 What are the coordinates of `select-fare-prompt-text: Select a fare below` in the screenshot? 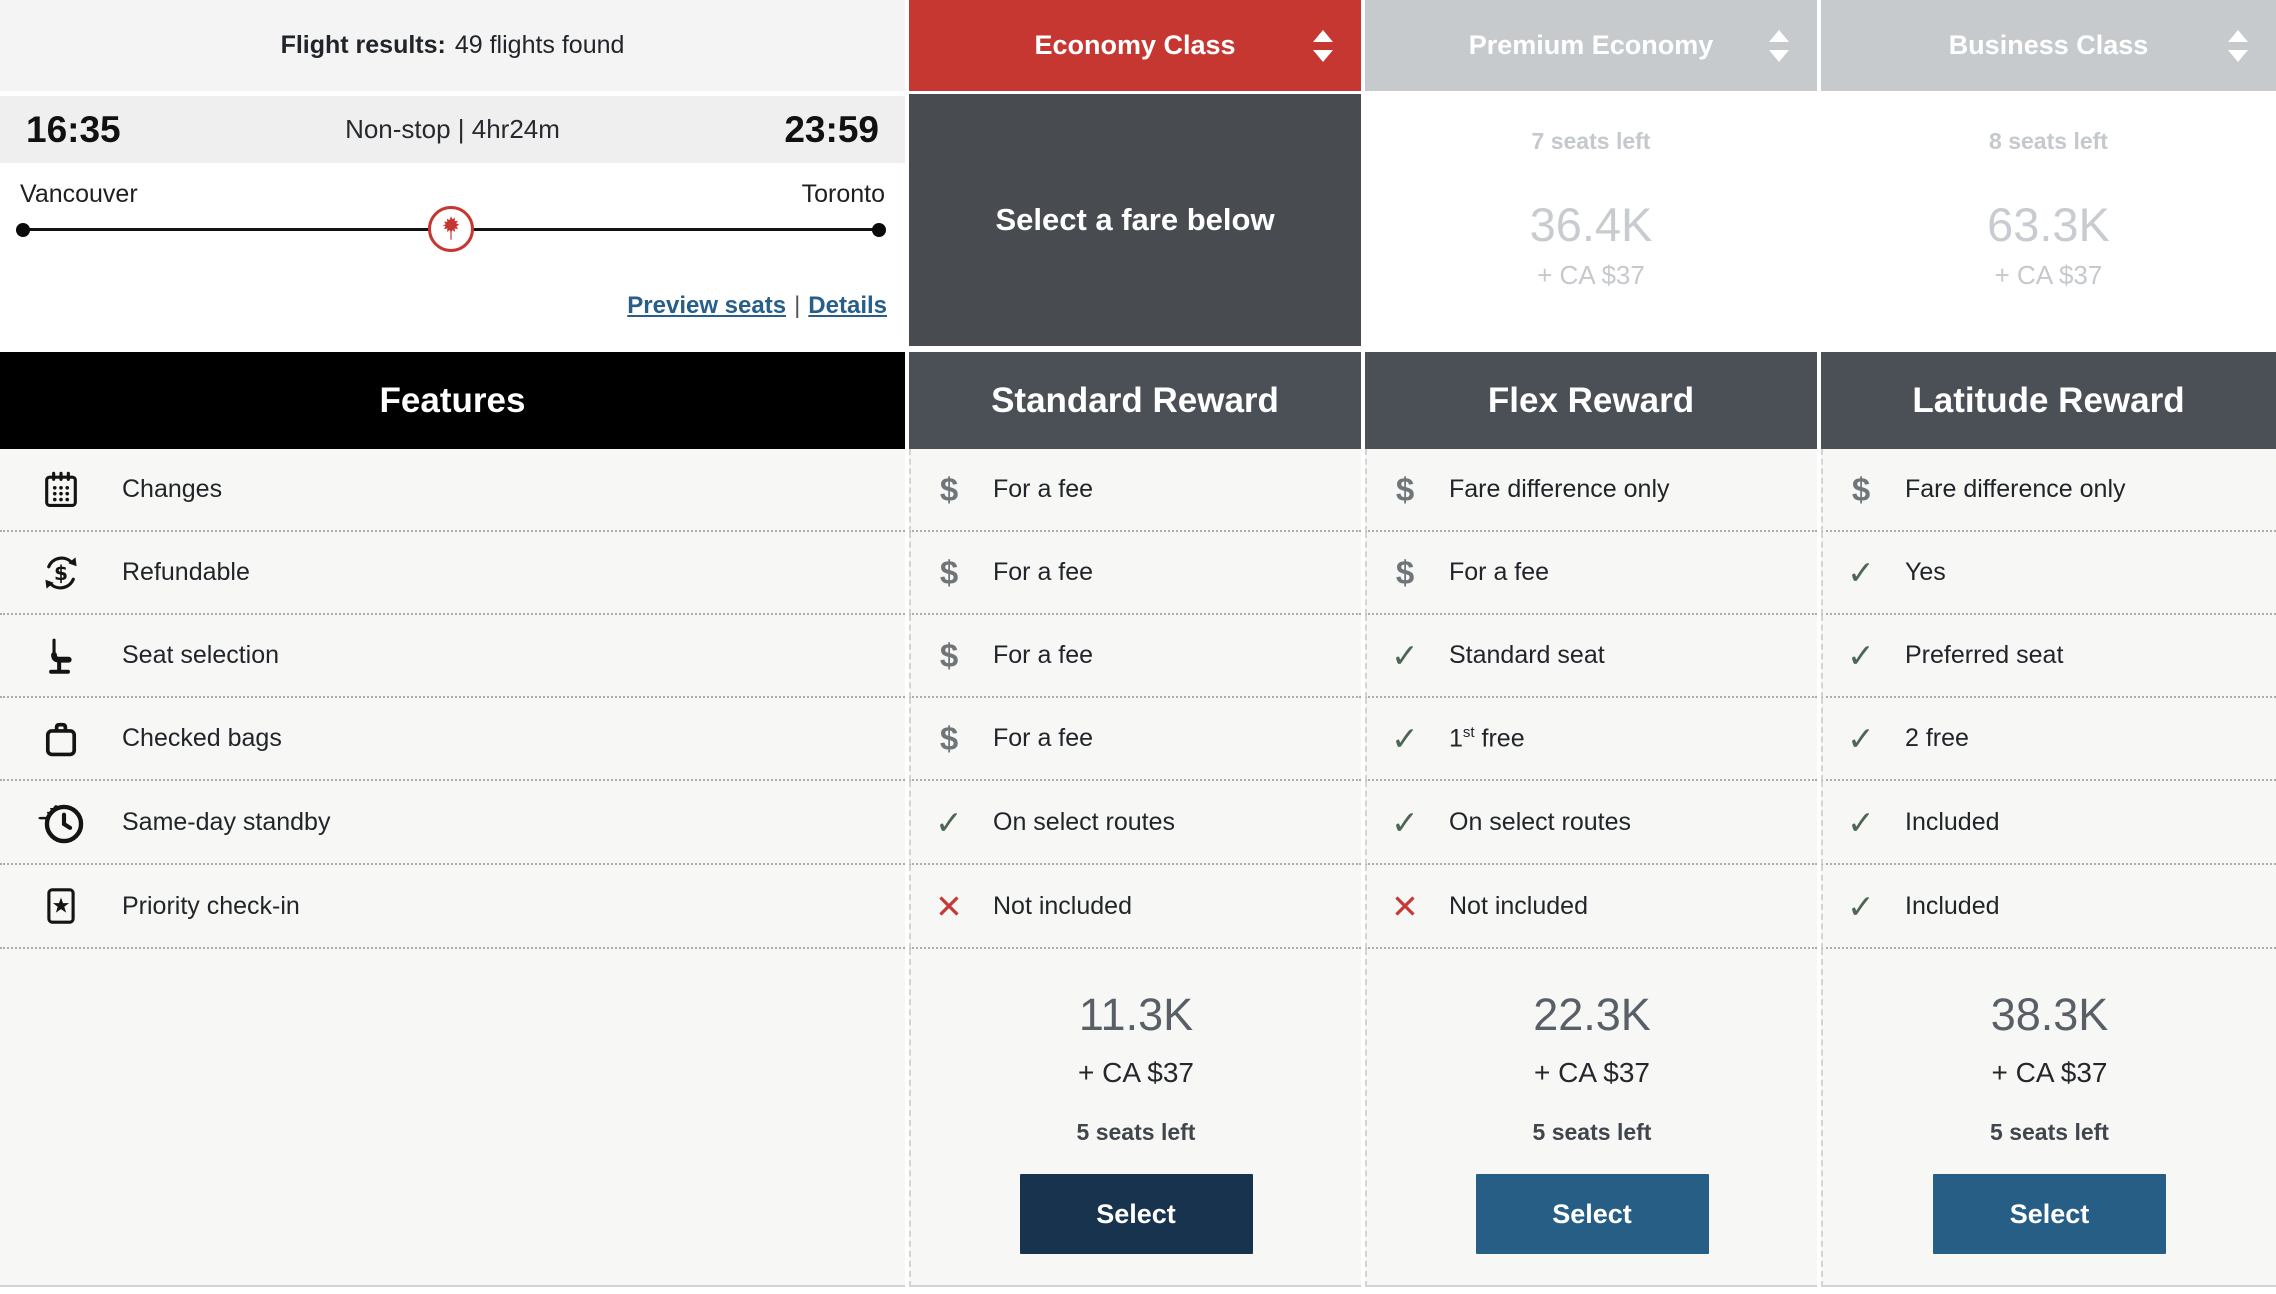 It's located at (1135, 219).